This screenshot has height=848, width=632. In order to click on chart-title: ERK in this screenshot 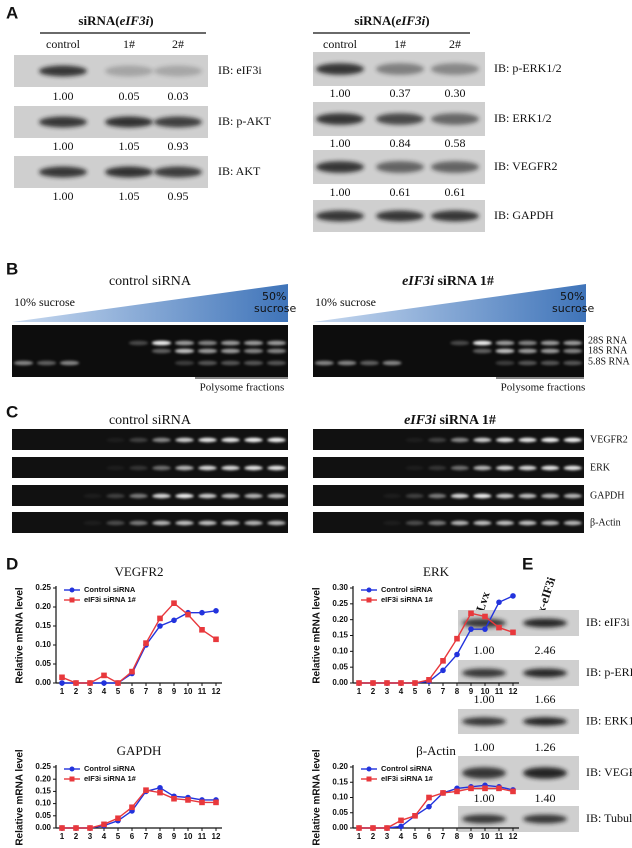, I will do `click(436, 571)`.